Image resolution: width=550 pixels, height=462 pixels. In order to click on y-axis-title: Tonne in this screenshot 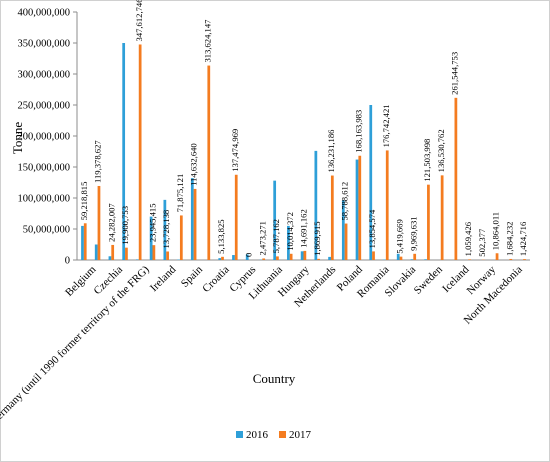, I will do `click(17, 138)`.